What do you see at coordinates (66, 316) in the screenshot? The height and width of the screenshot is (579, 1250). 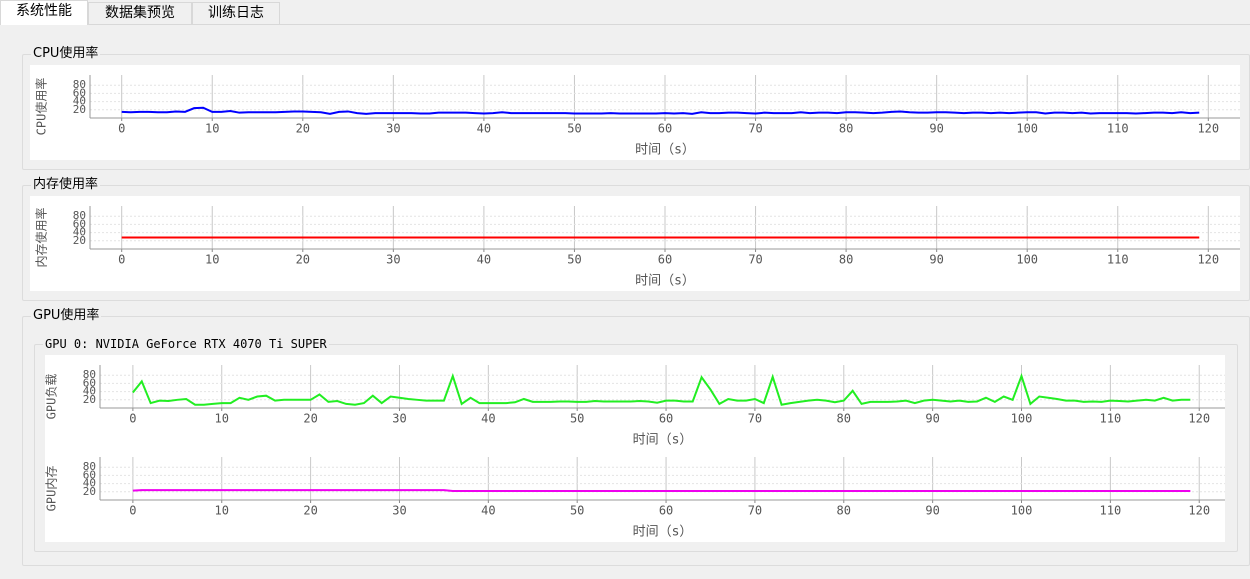 I see `group-title: GPU使用率` at bounding box center [66, 316].